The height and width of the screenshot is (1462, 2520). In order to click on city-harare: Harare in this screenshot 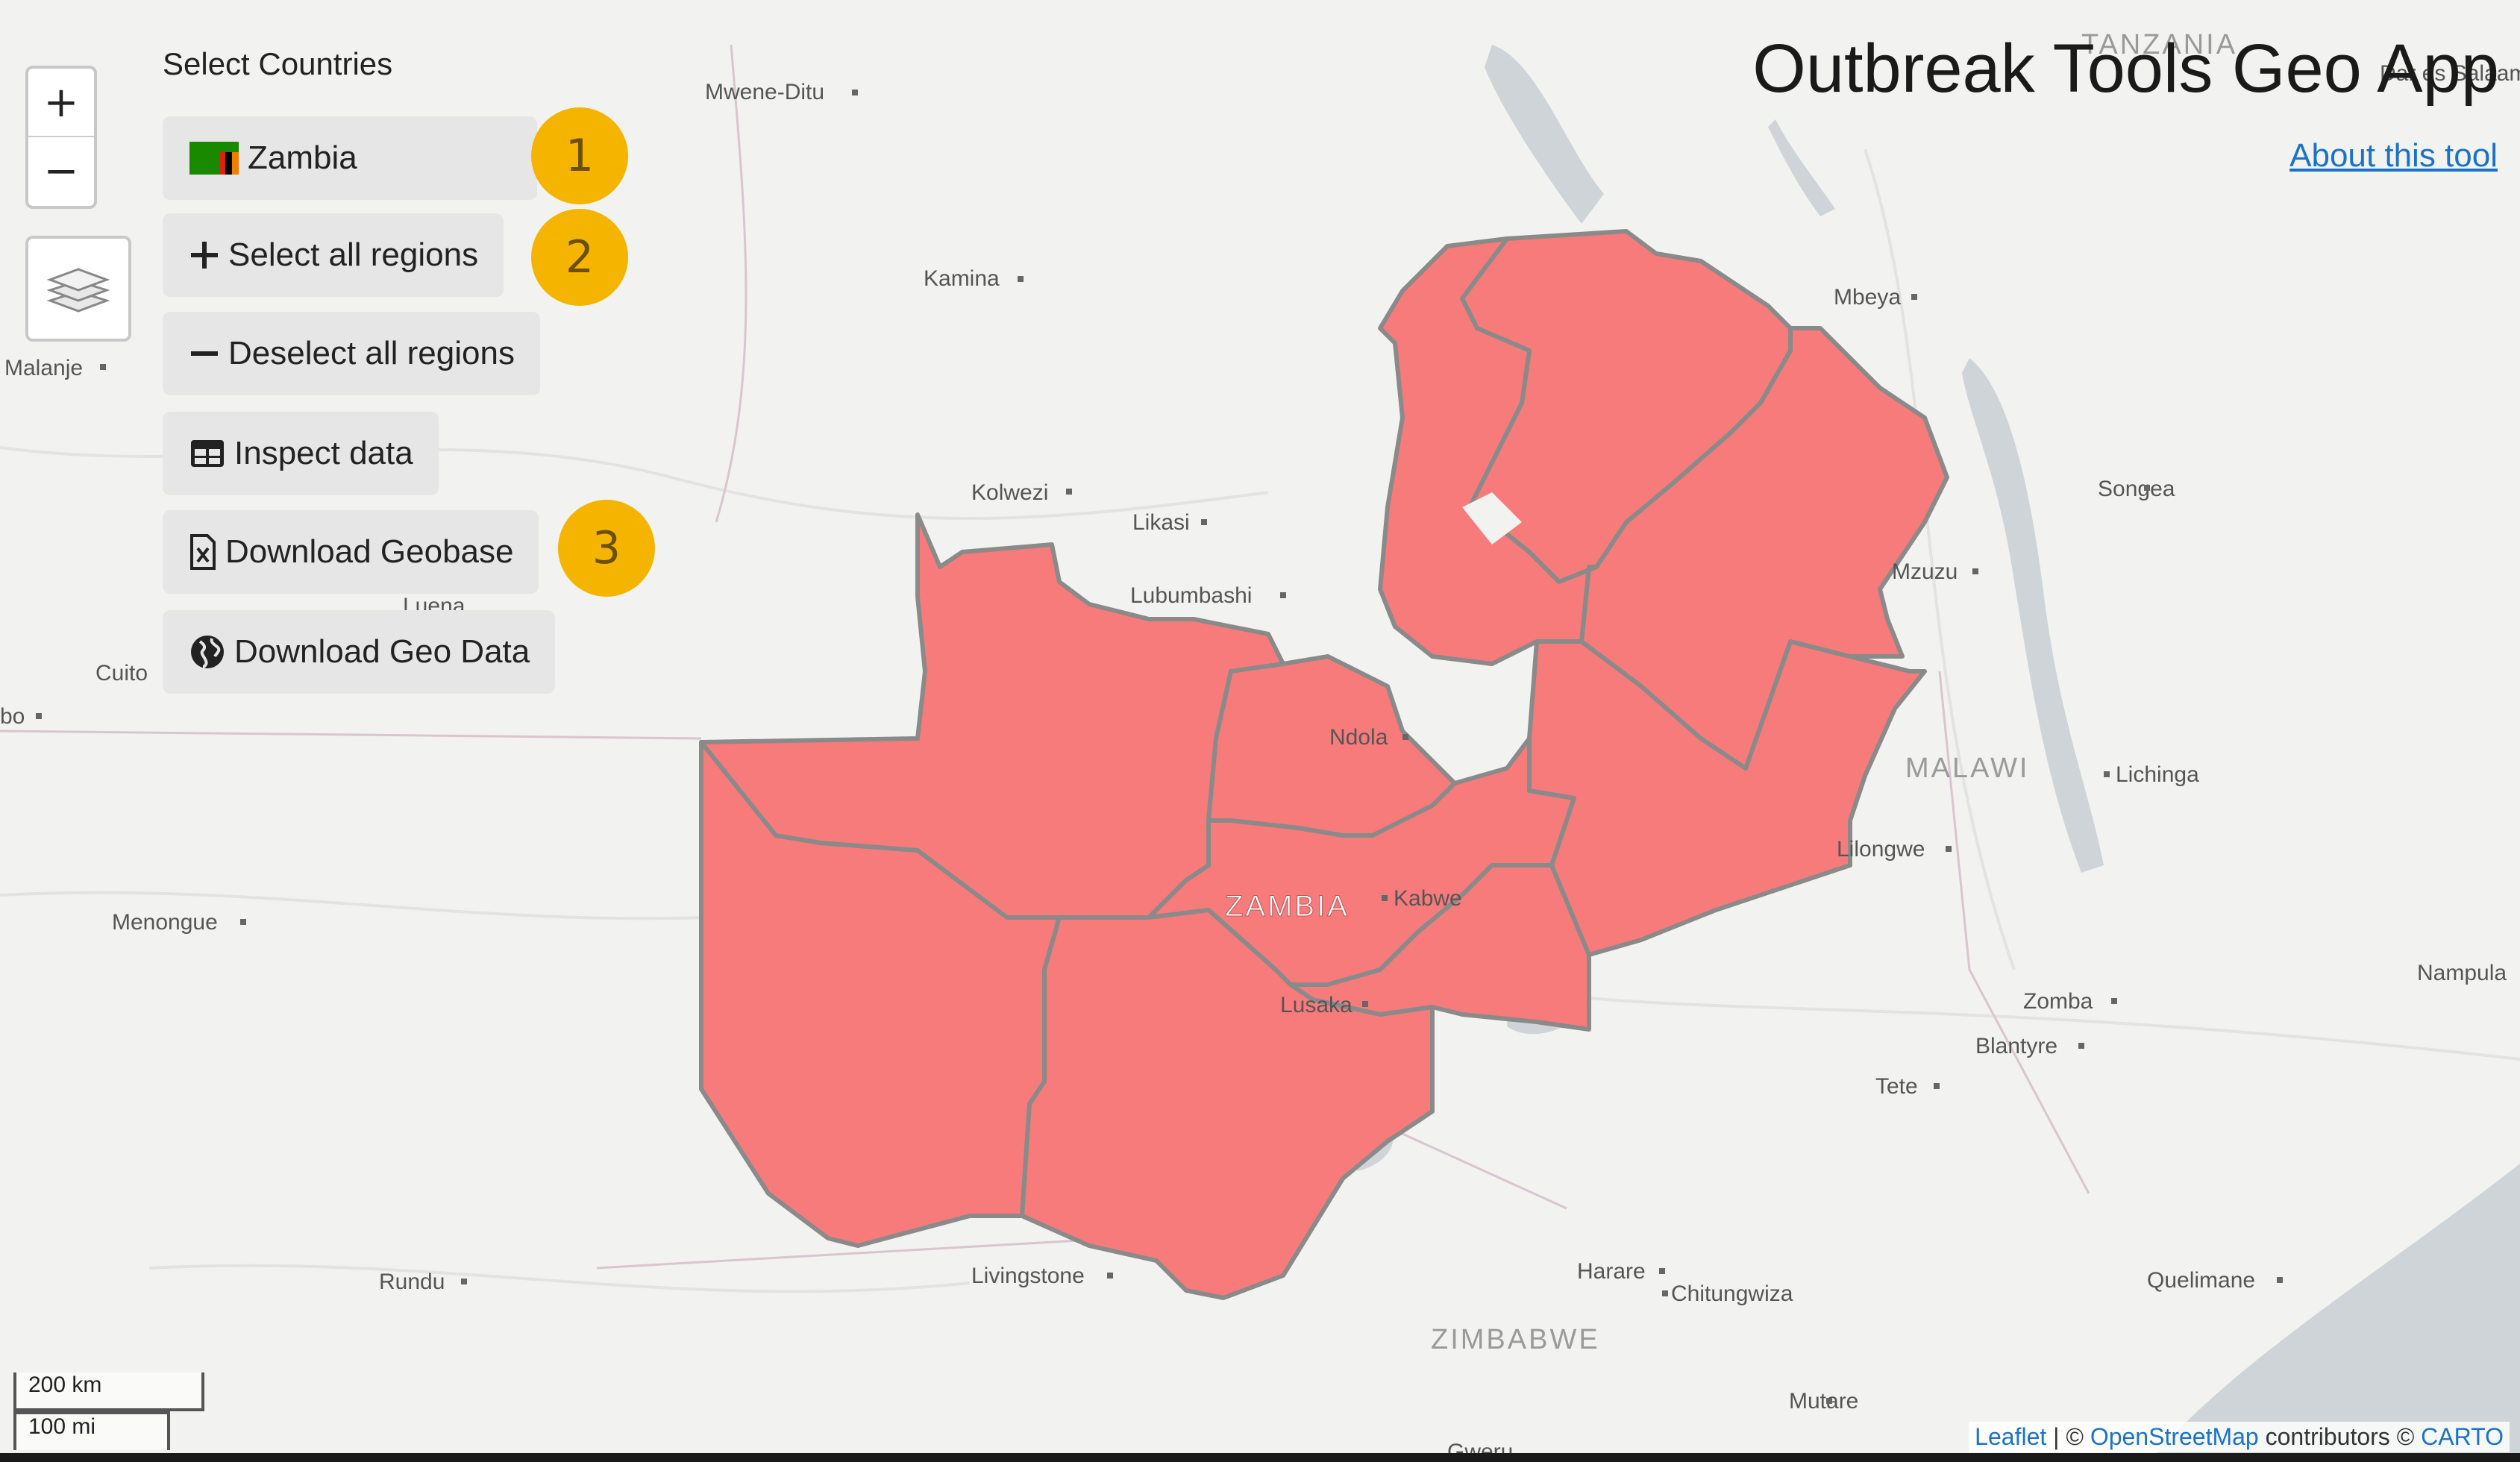, I will do `click(1611, 1271)`.